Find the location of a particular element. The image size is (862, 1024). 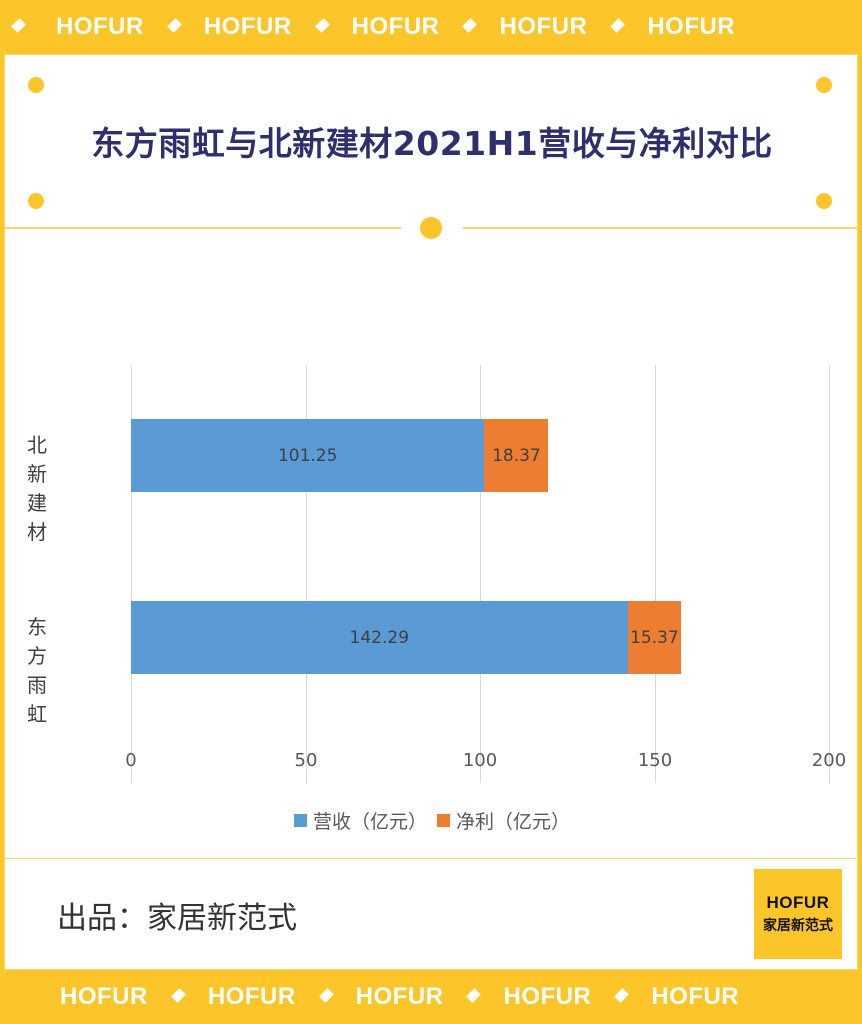

divider-left is located at coordinates (203, 228).